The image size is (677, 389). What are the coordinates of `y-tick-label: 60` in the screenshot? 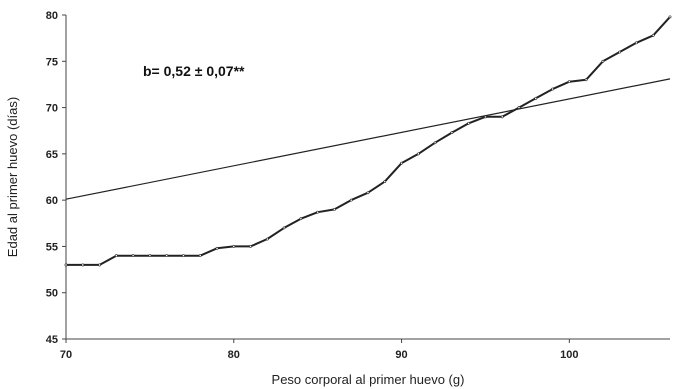 It's located at (52, 201).